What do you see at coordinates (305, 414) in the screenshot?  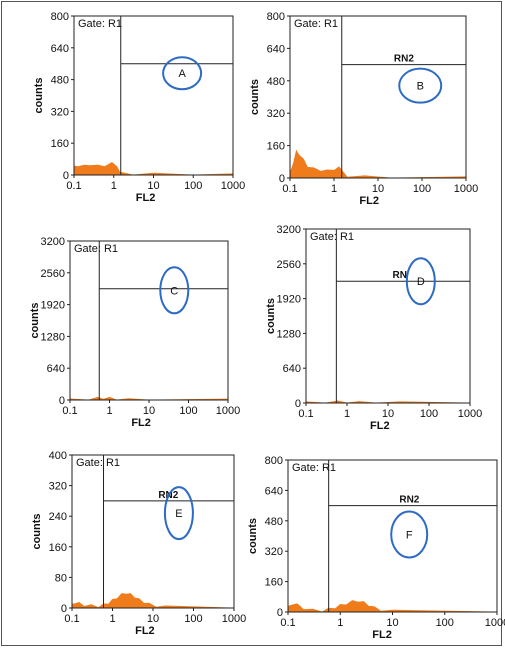 I see `panel-d-x-tick-label: 0.1` at bounding box center [305, 414].